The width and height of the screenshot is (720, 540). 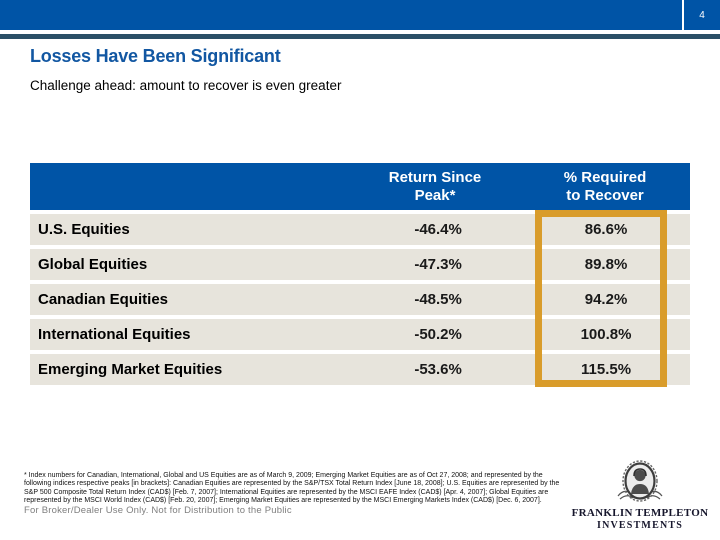 I want to click on table-header-empty-cell, so click(x=190, y=186).